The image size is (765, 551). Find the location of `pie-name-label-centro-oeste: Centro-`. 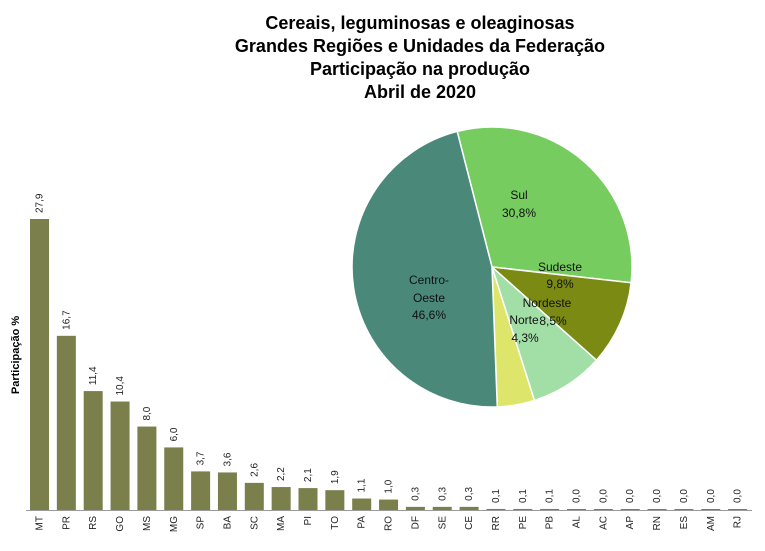

pie-name-label-centro-oeste: Centro- is located at coordinates (429, 280).